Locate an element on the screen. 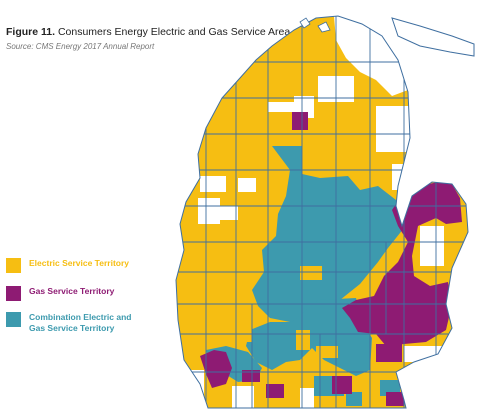  legend-swatch-gas is located at coordinates (13, 293).